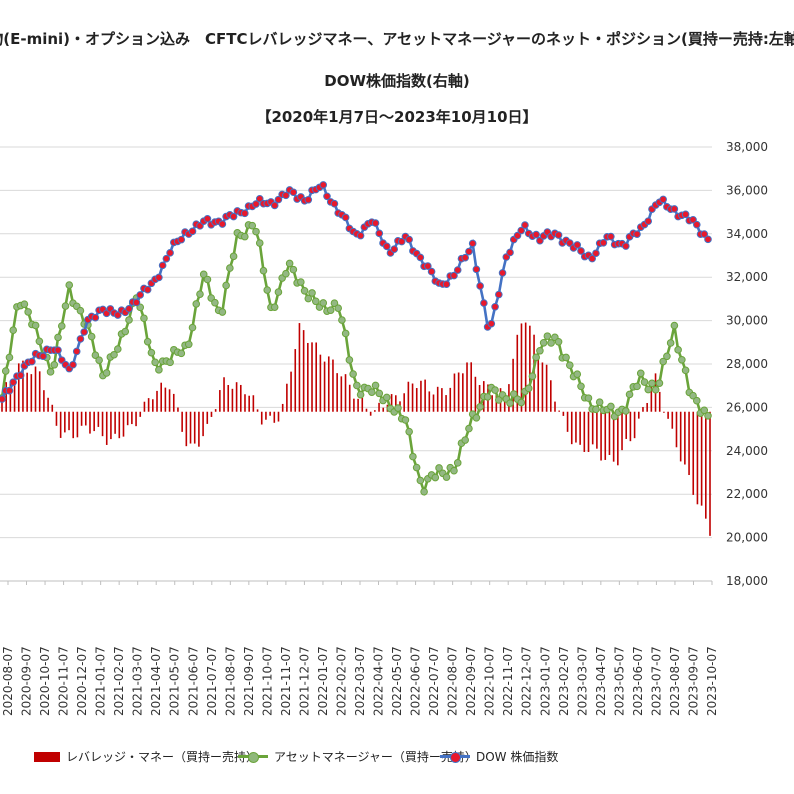 This screenshot has width=794, height=794. Describe the element at coordinates (379, 681) in the screenshot. I see `x-tick-label: 2022-04-07` at that location.